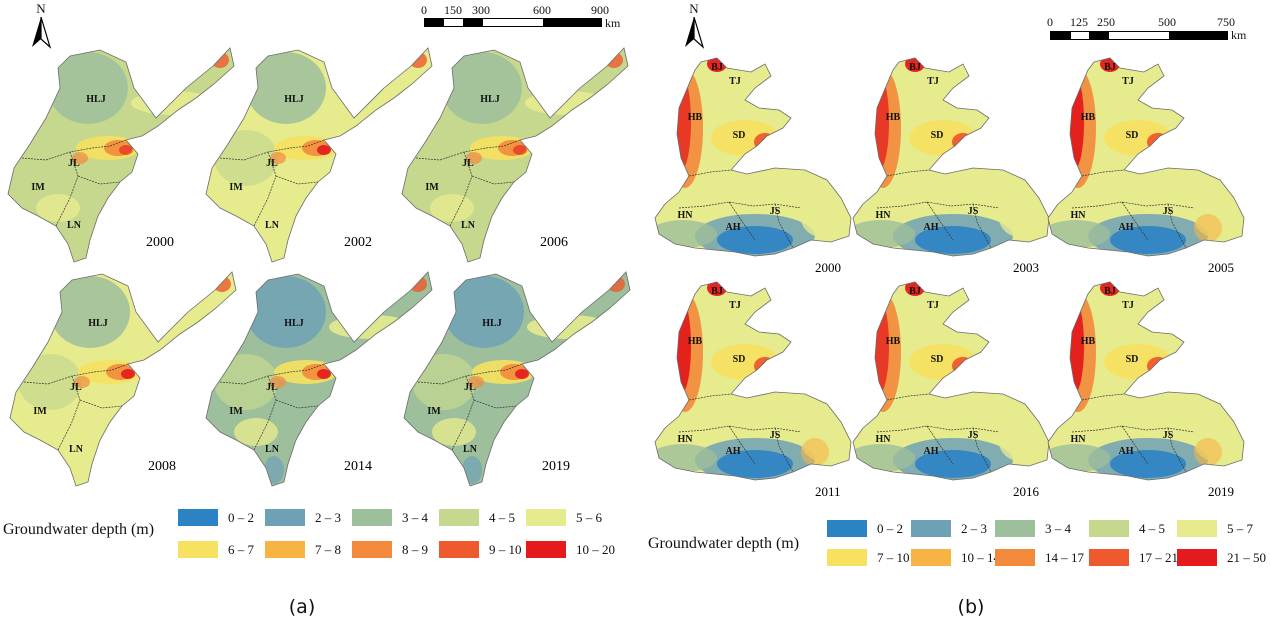 The height and width of the screenshot is (628, 1270). Describe the element at coordinates (1127, 528) in the screenshot. I see `legend-item: 4 – 5` at that location.